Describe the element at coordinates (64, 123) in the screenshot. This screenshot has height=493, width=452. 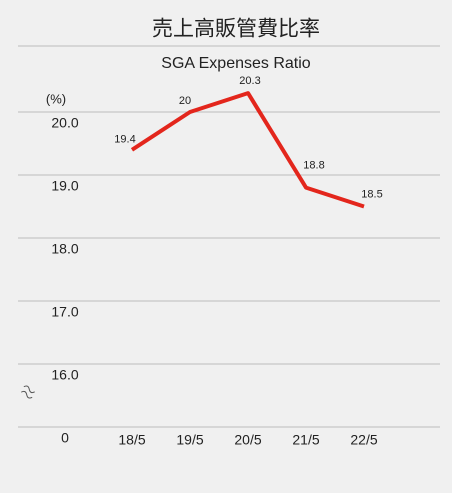
I see `y-tick-label: 20.0` at that location.